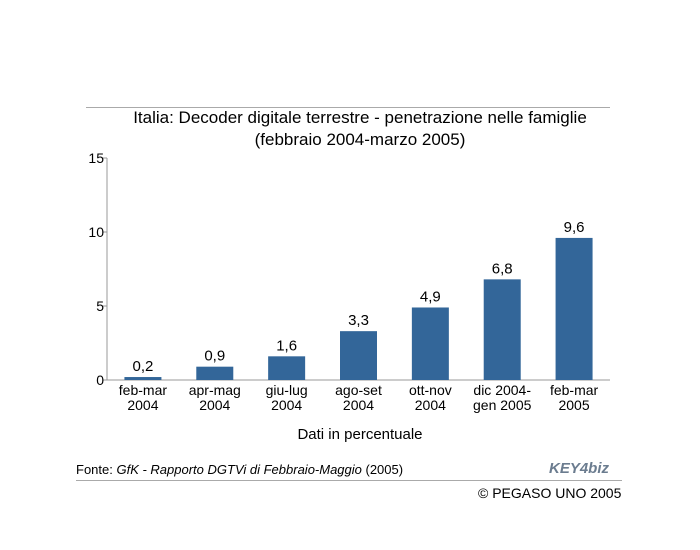 This screenshot has width=700, height=550. What do you see at coordinates (215, 390) in the screenshot?
I see `x-tick-label: apr-mag` at bounding box center [215, 390].